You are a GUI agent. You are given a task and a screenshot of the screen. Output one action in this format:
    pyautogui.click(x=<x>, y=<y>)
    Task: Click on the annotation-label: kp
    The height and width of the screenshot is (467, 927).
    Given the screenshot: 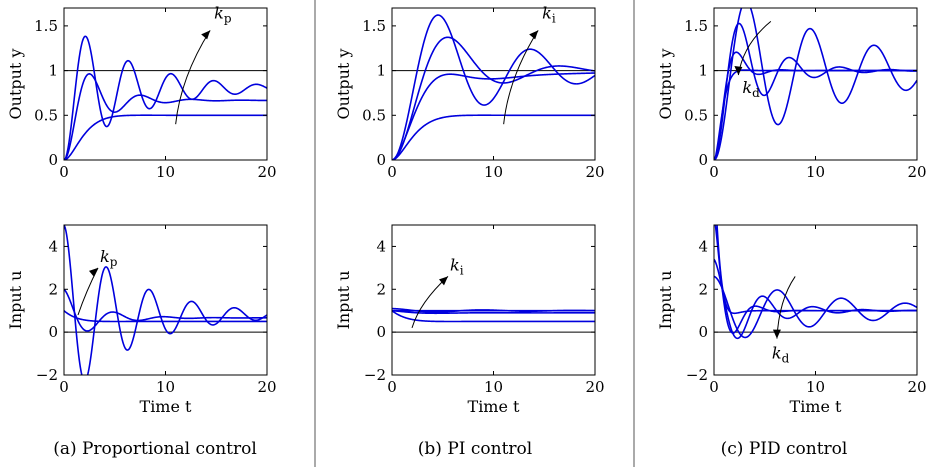 What is the action you would take?
    pyautogui.click(x=109, y=258)
    